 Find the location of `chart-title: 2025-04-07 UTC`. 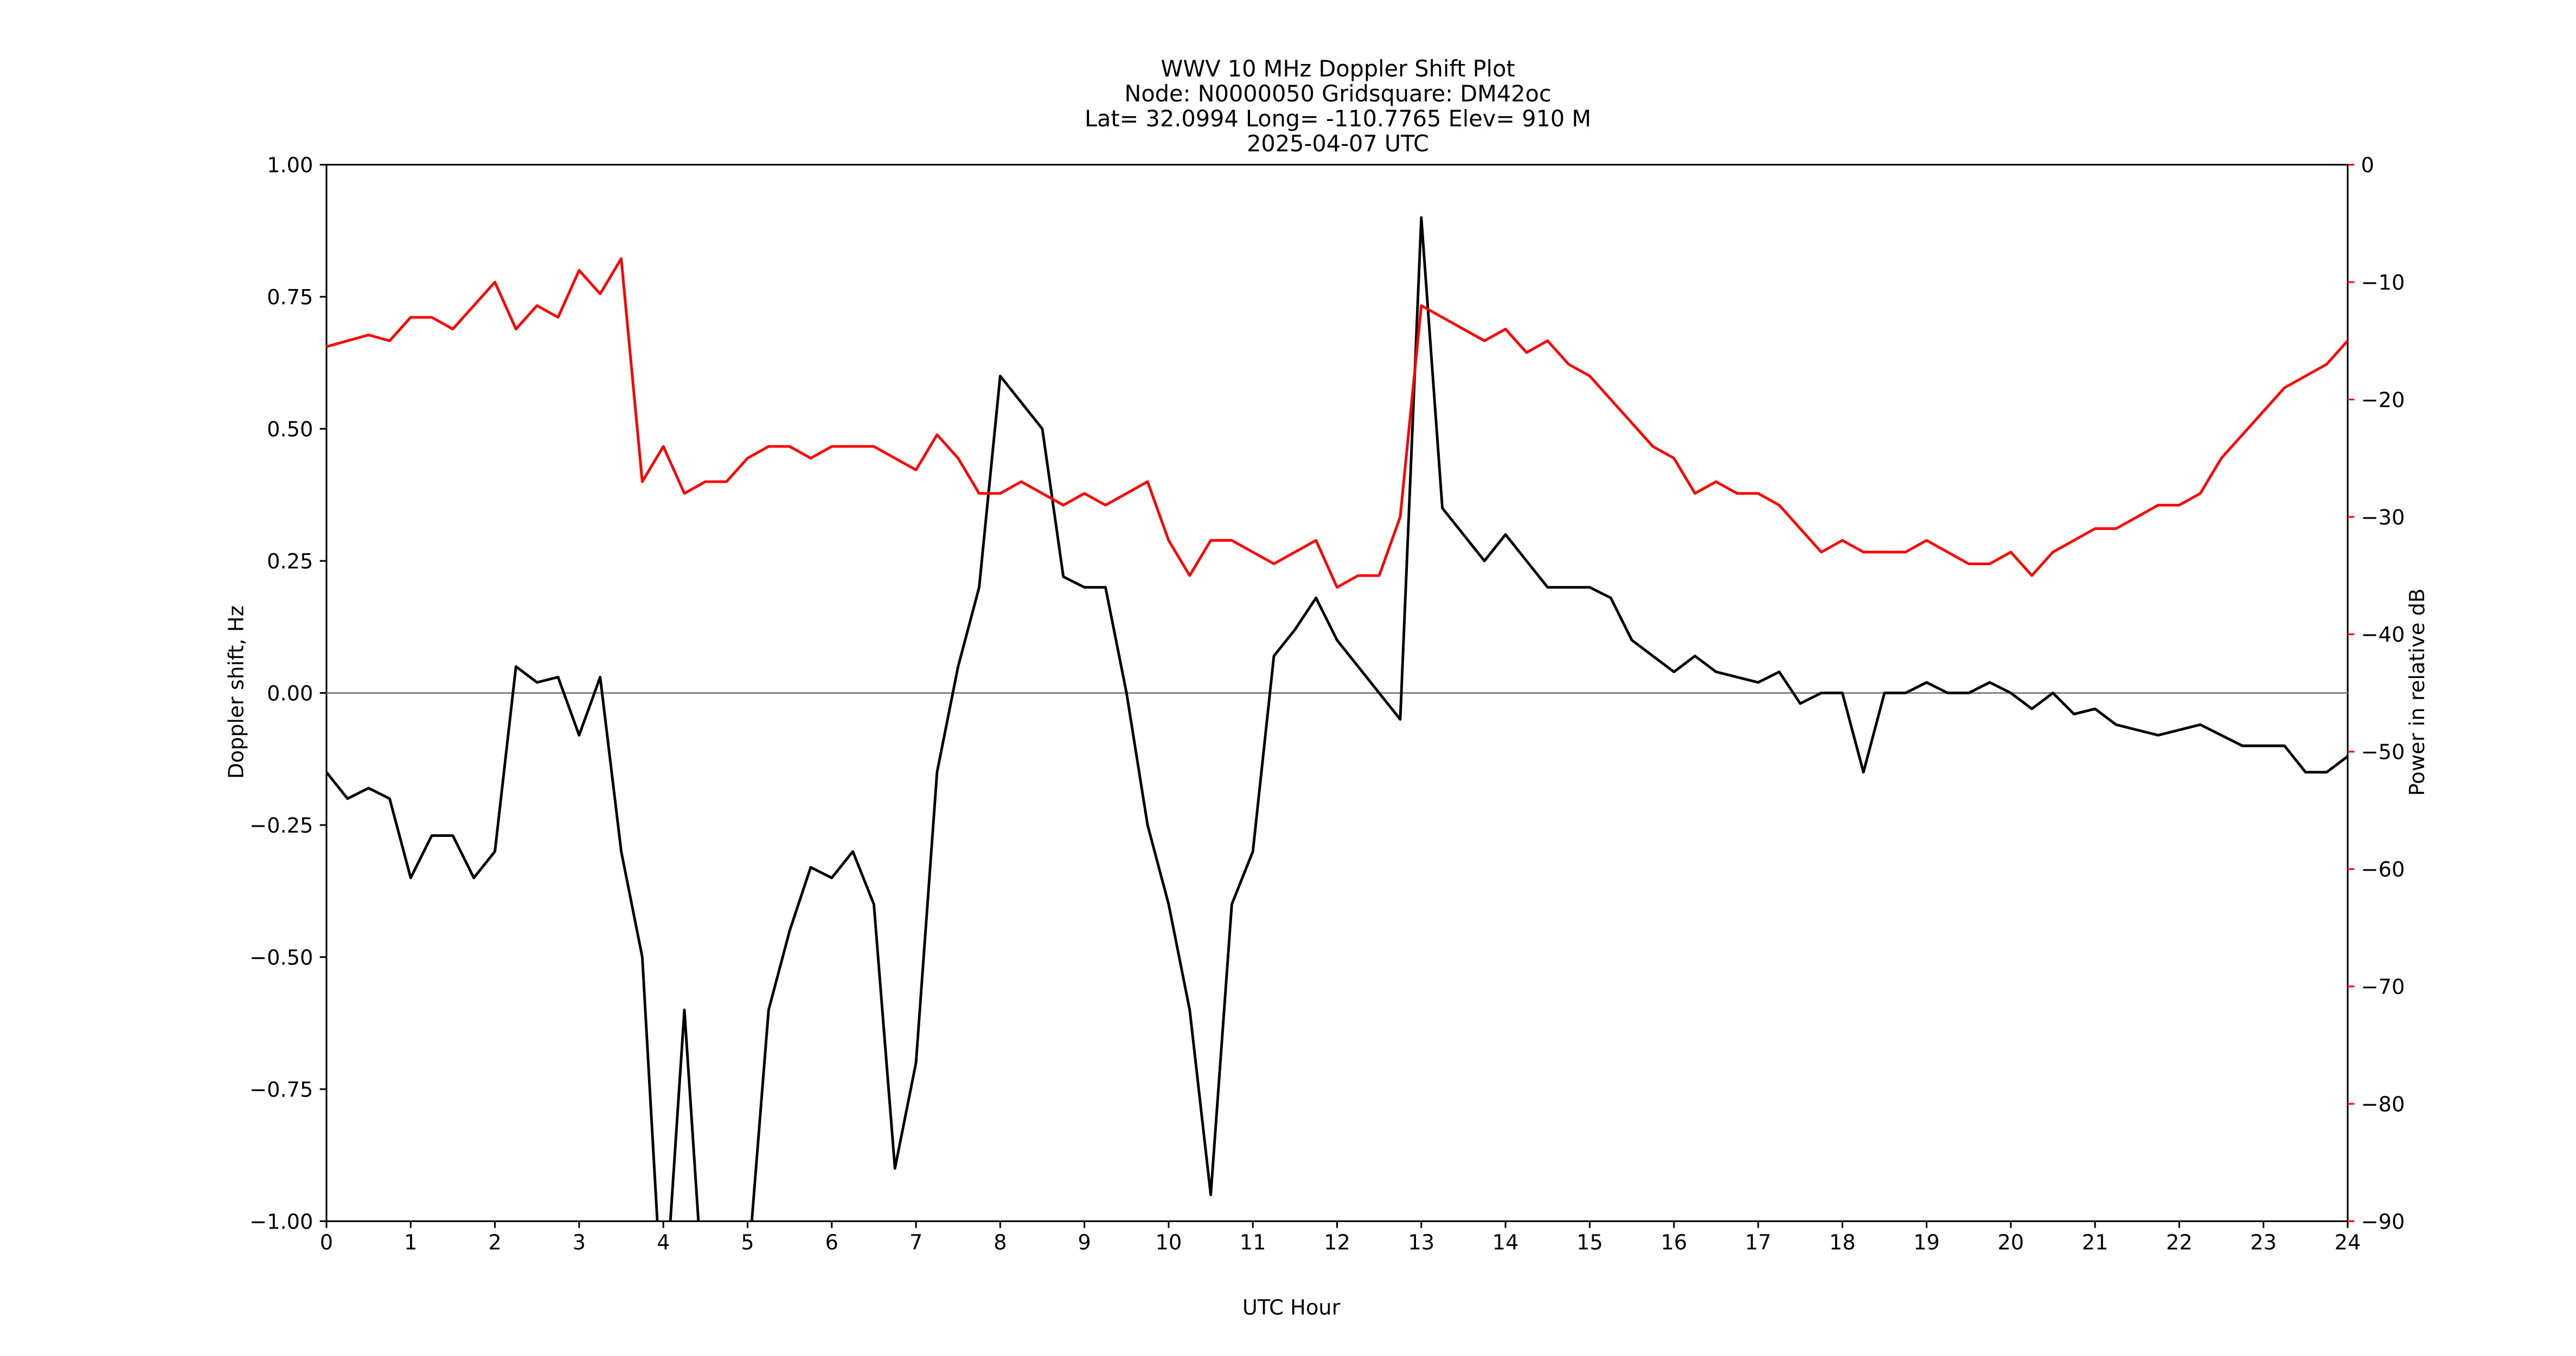

chart-title: 2025-04-07 UTC is located at coordinates (1338, 144).